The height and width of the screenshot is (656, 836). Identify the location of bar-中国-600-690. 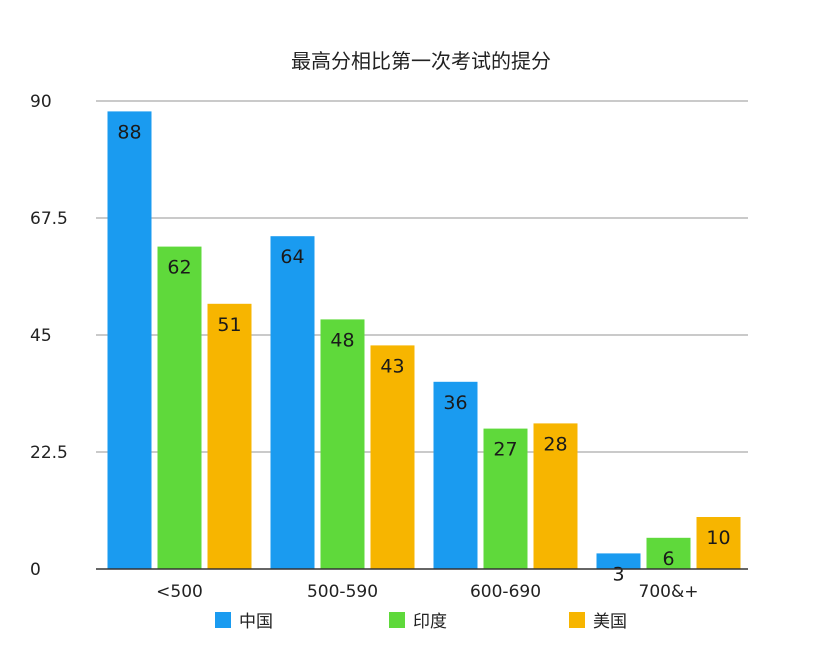
(455, 475).